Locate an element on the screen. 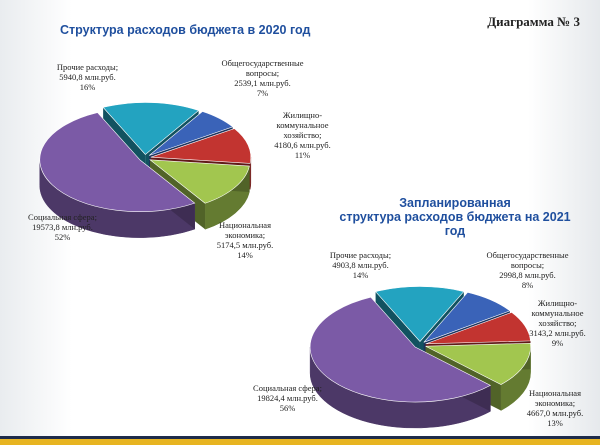  value-label: 2539,1 млн.руб. is located at coordinates (262, 83).